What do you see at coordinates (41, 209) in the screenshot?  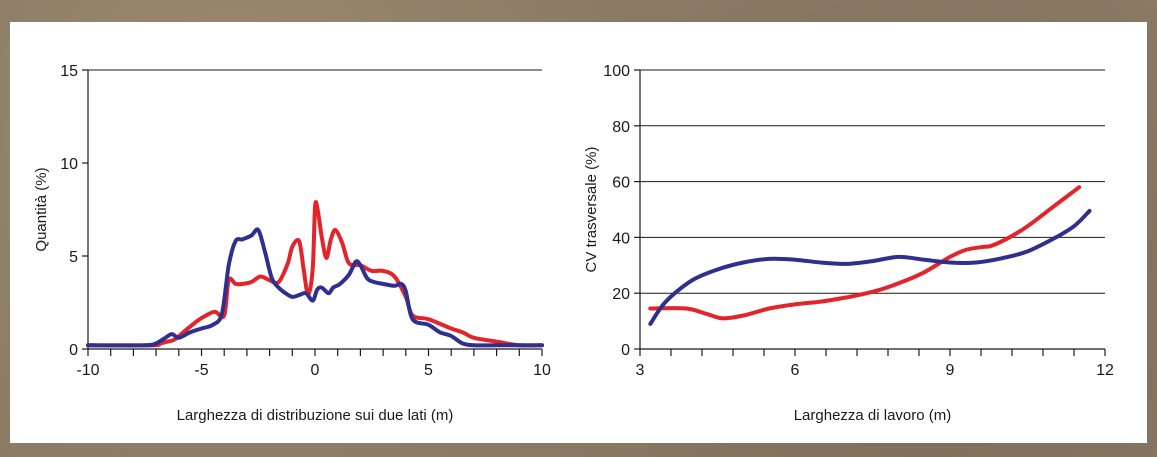 I see `y-axis-label: Quantità (%)` at bounding box center [41, 209].